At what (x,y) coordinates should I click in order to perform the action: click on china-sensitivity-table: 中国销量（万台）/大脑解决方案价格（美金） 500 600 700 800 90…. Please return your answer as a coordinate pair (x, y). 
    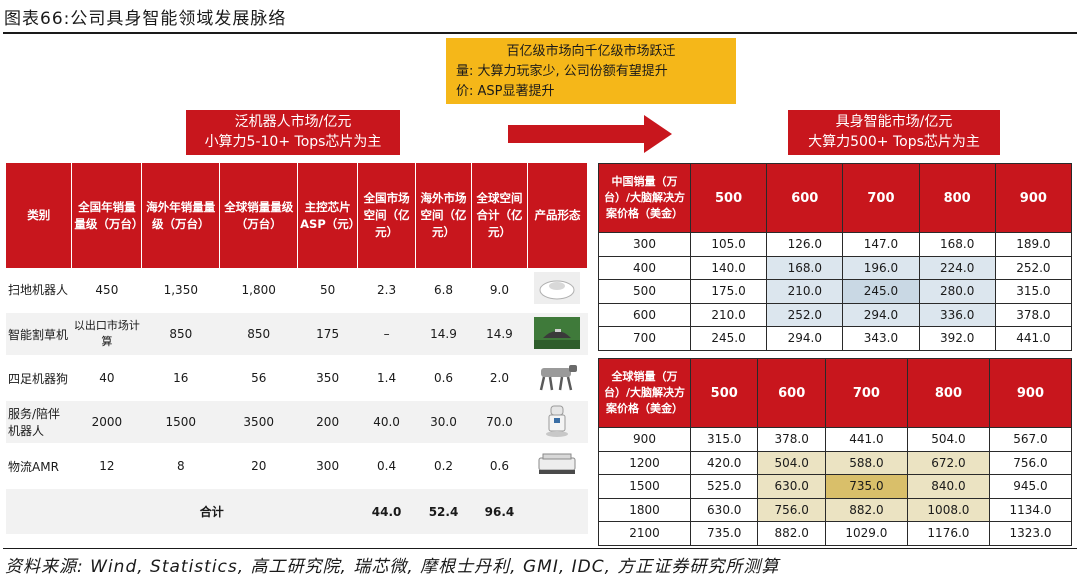
    Looking at the image, I should click on (835, 257).